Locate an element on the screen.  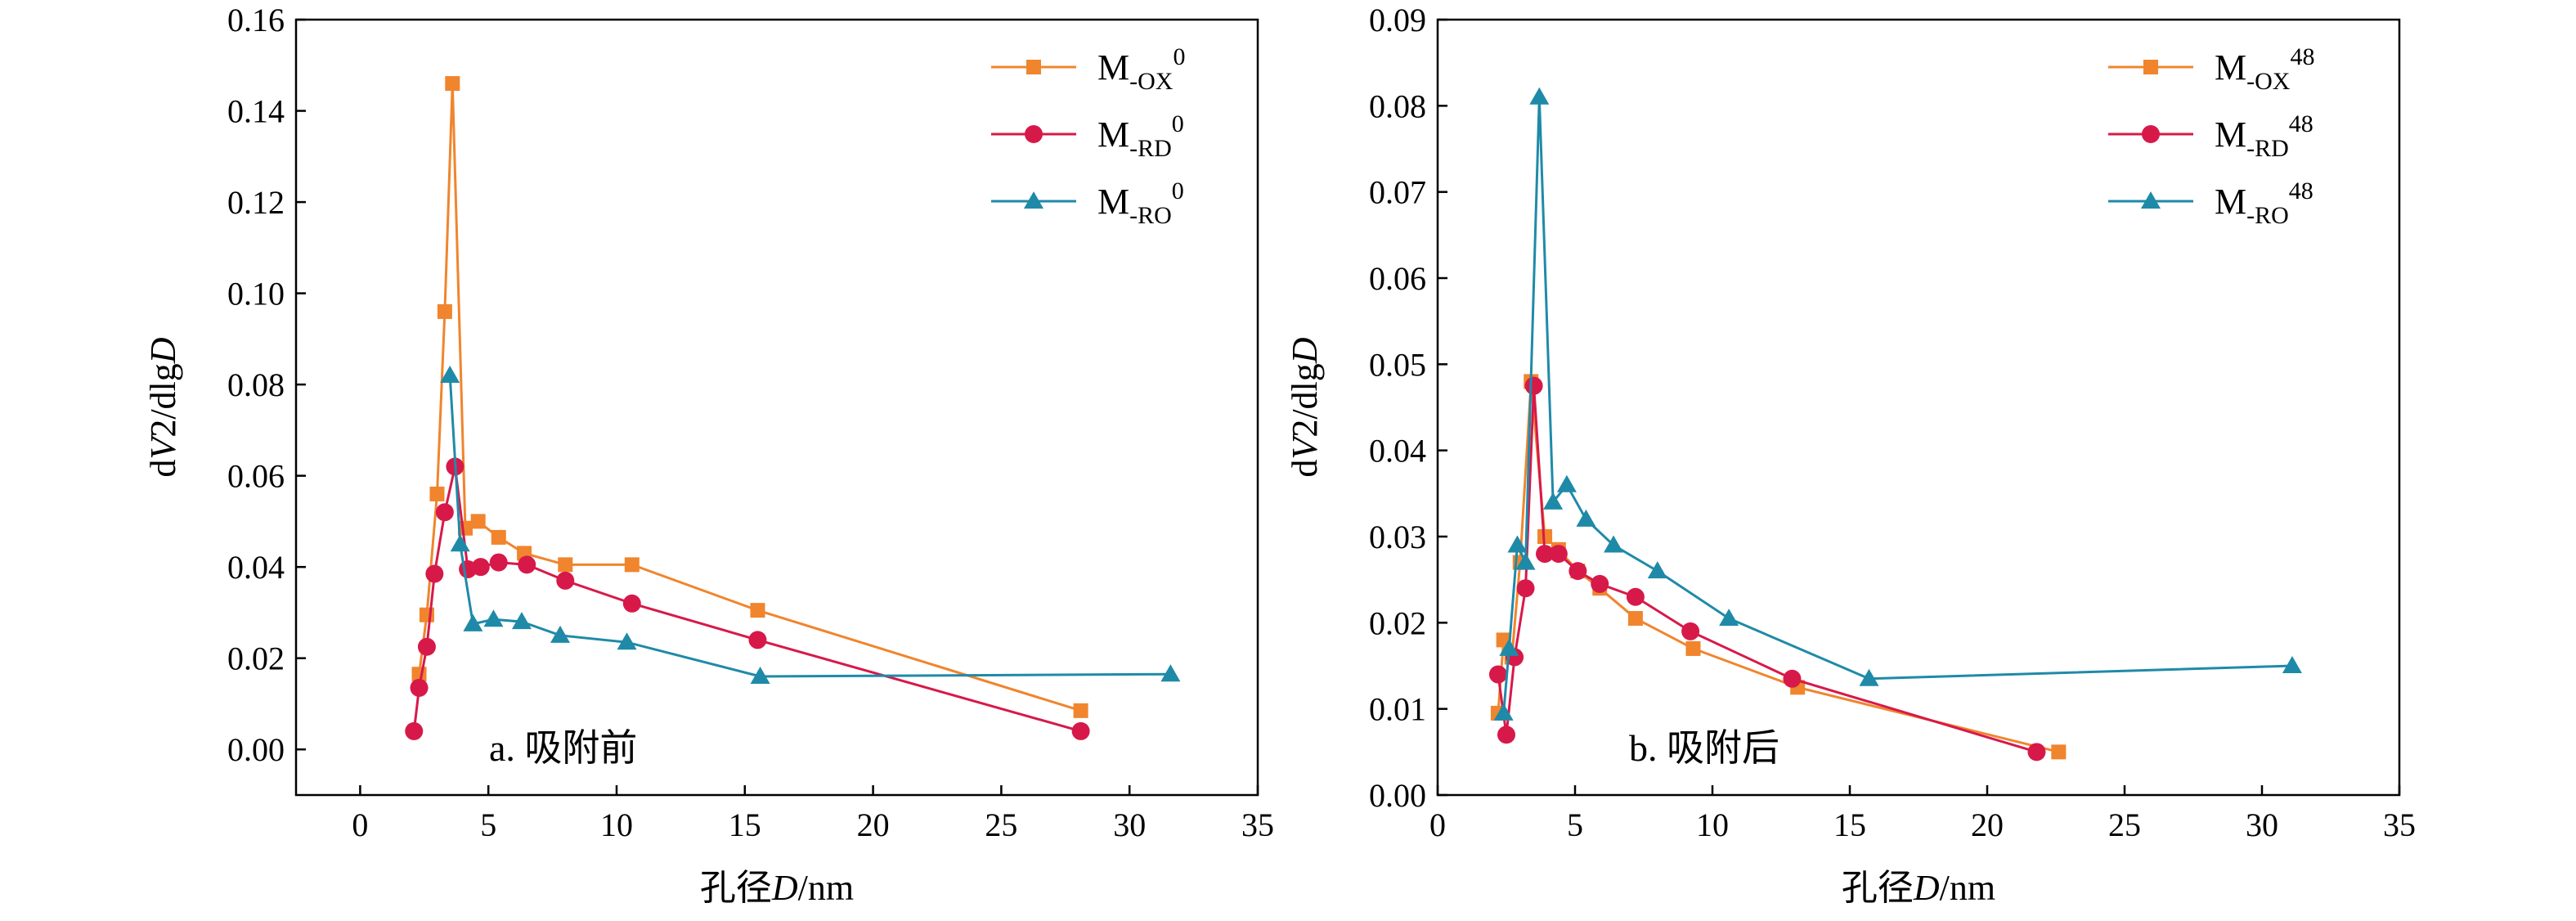
legend-entry: M-RD0 is located at coordinates (1088, 136).